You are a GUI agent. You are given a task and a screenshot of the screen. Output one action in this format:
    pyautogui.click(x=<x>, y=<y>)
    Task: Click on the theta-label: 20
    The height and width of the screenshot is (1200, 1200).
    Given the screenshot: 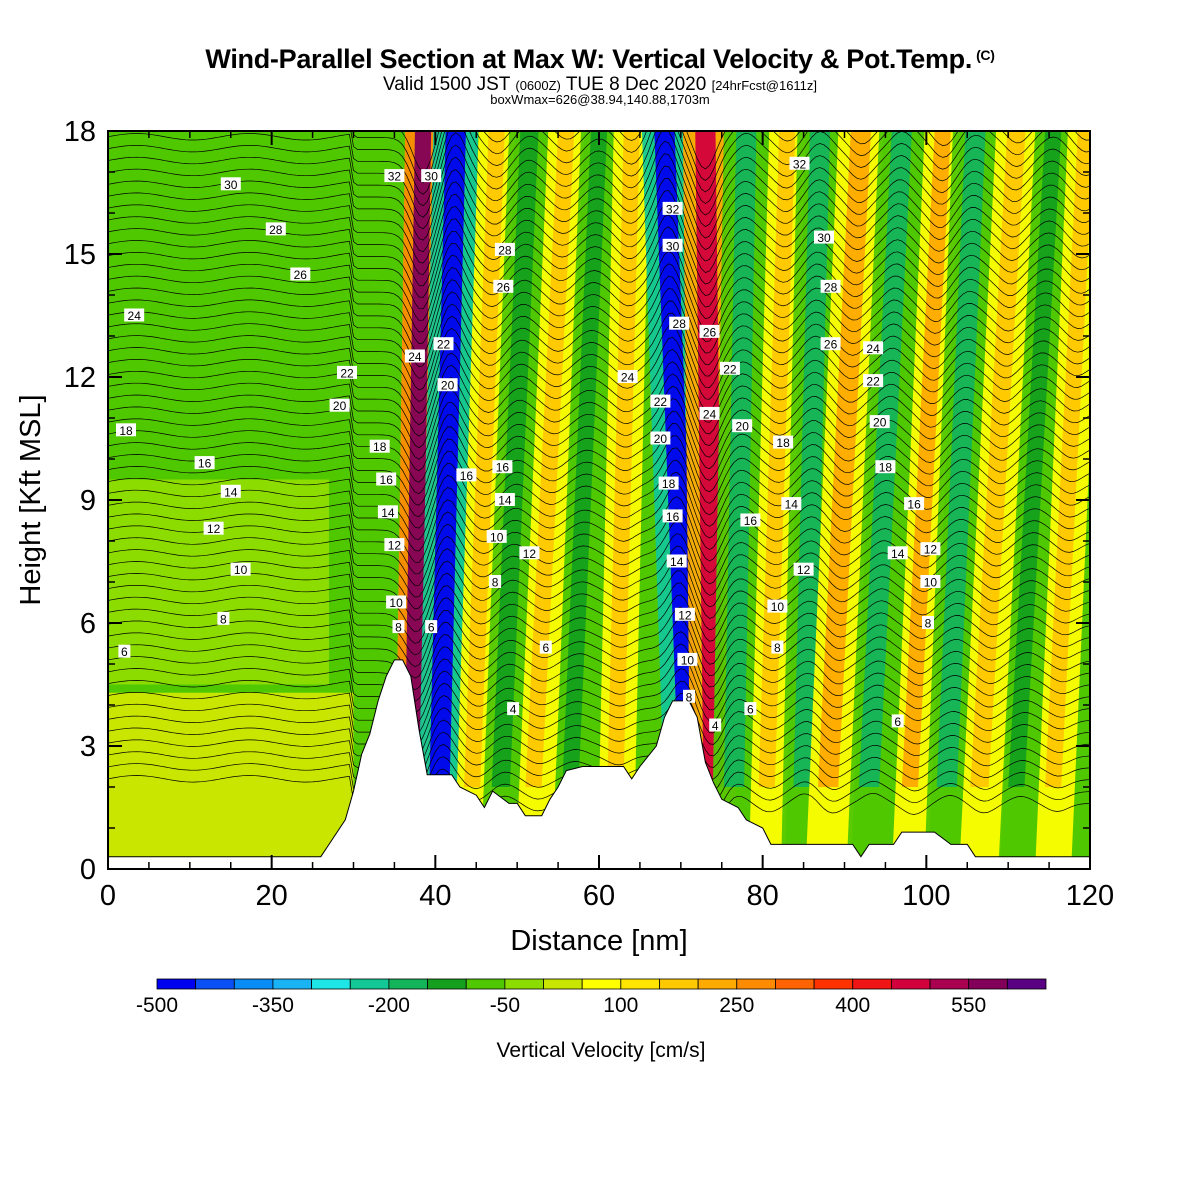 What is the action you would take?
    pyautogui.click(x=447, y=385)
    